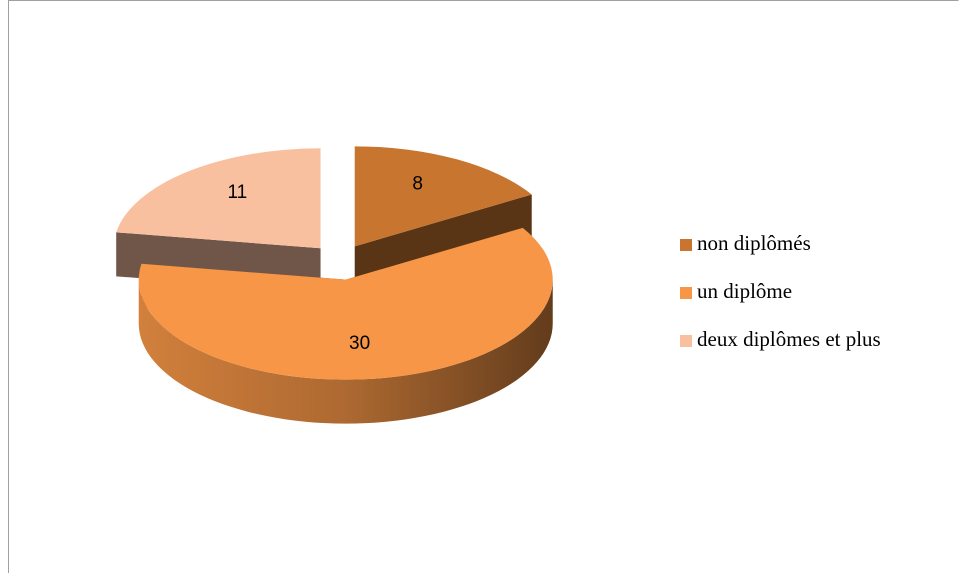 This screenshot has width=959, height=573. What do you see at coordinates (417, 183) in the screenshot?
I see `data-label: 8` at bounding box center [417, 183].